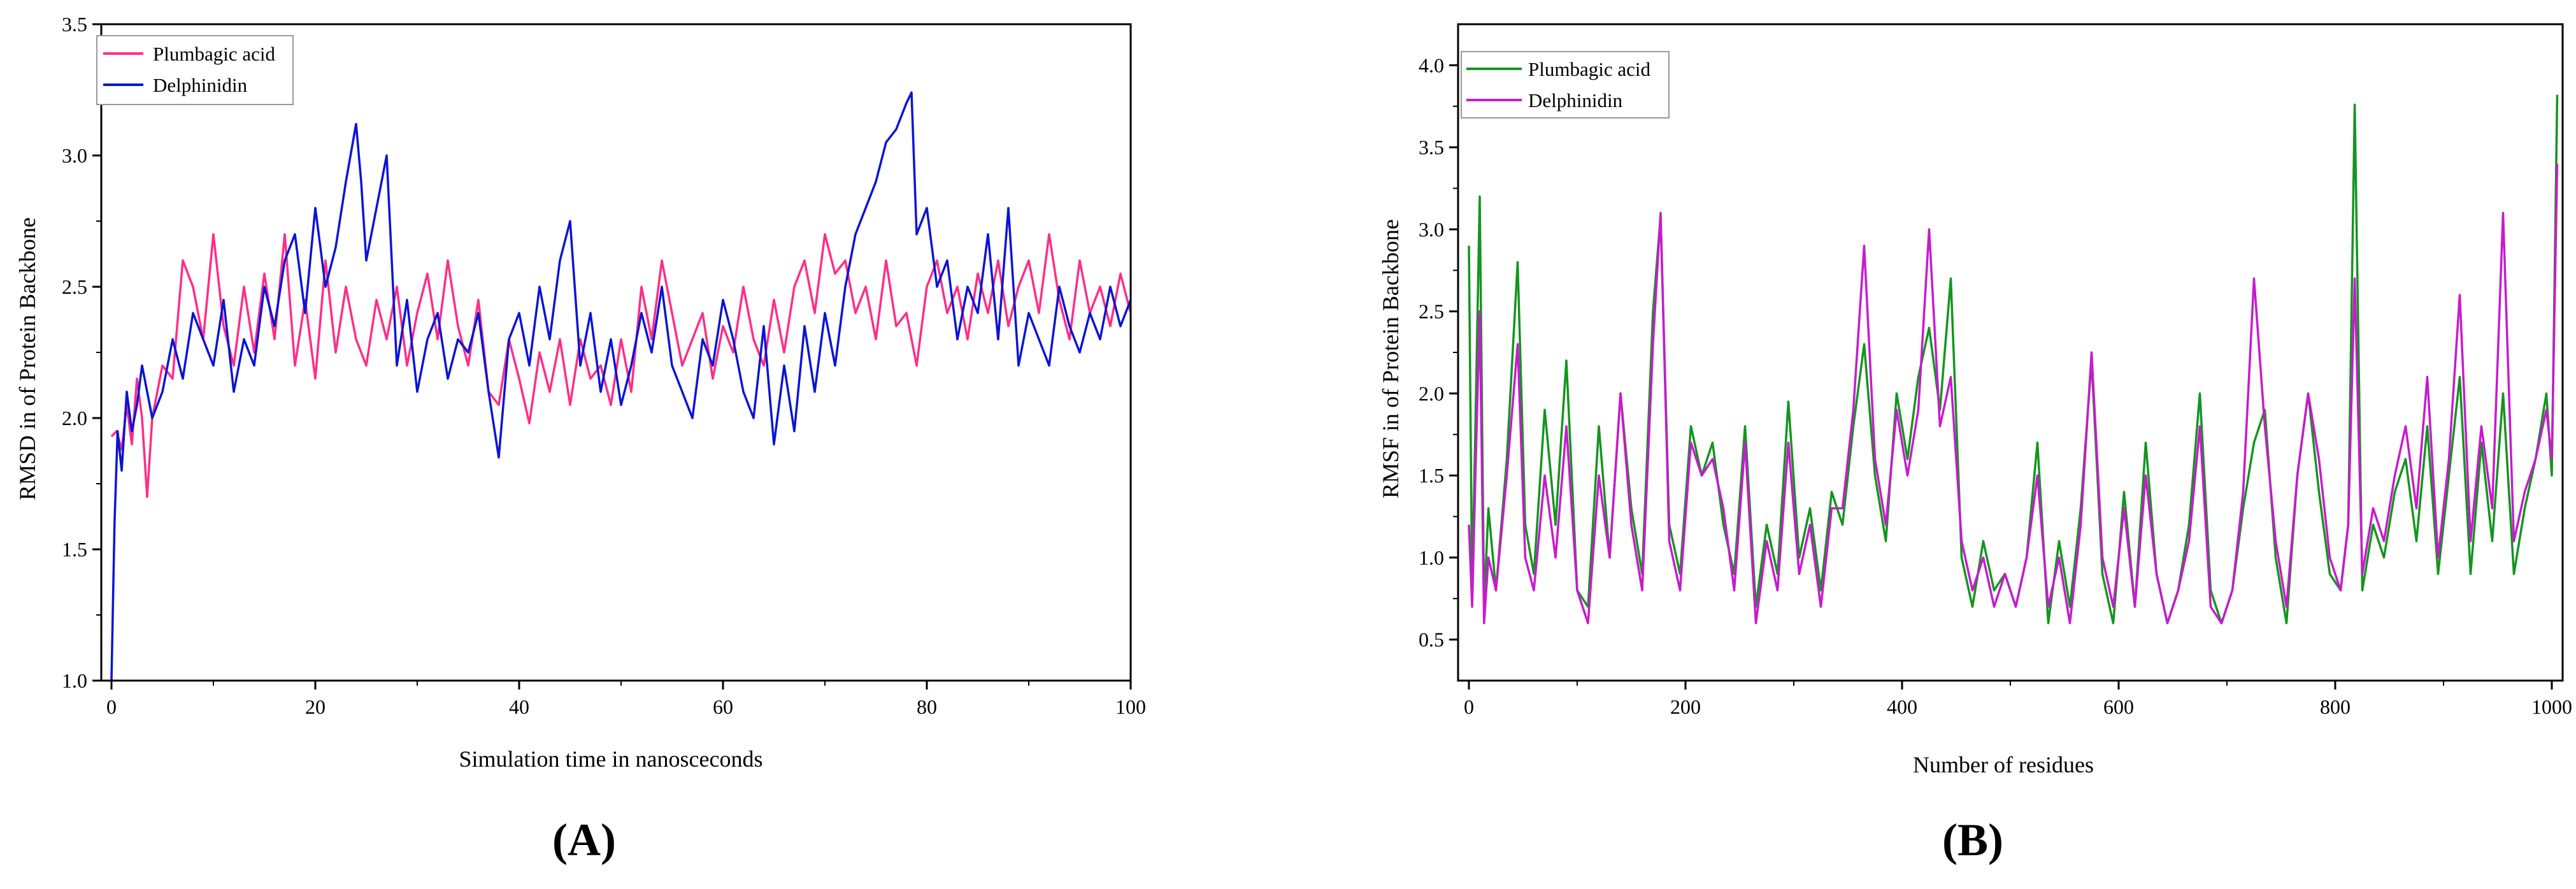  I want to click on panel-a-y-axis: 1.0 1.5 2.0 2.5 3.0 3.5, so click(81, 352).